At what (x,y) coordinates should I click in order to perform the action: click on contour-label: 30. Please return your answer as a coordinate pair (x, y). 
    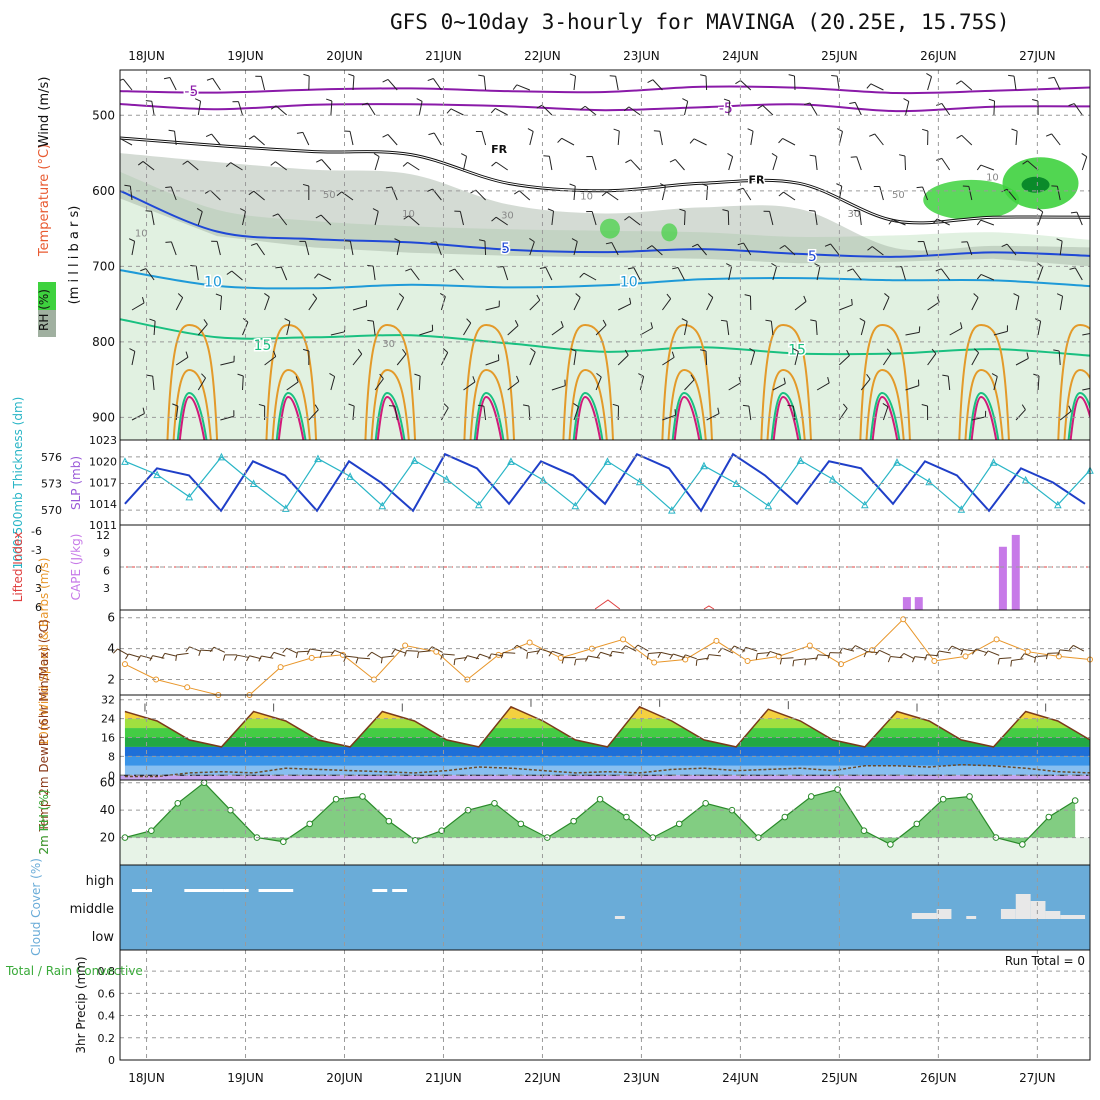
    Looking at the image, I should click on (854, 214).